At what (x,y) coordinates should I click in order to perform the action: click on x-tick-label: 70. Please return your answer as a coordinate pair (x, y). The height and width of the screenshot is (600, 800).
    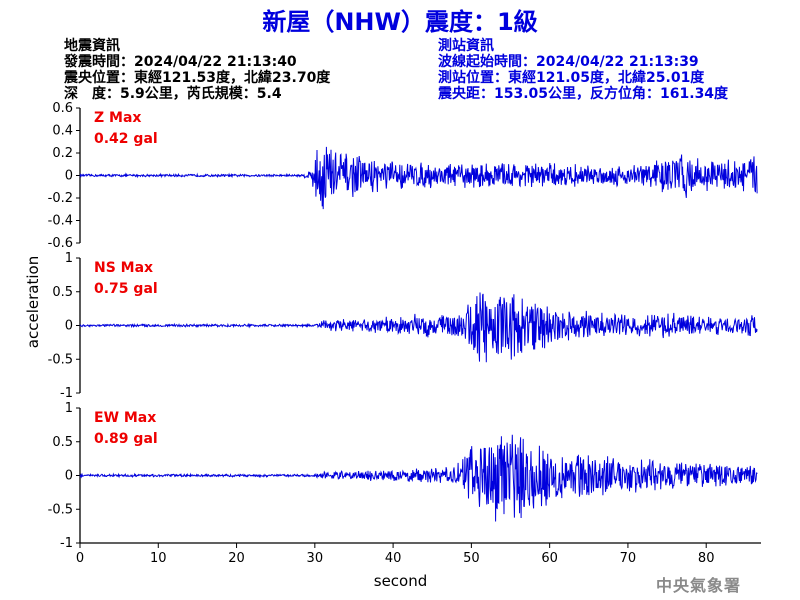
    Looking at the image, I should click on (628, 558).